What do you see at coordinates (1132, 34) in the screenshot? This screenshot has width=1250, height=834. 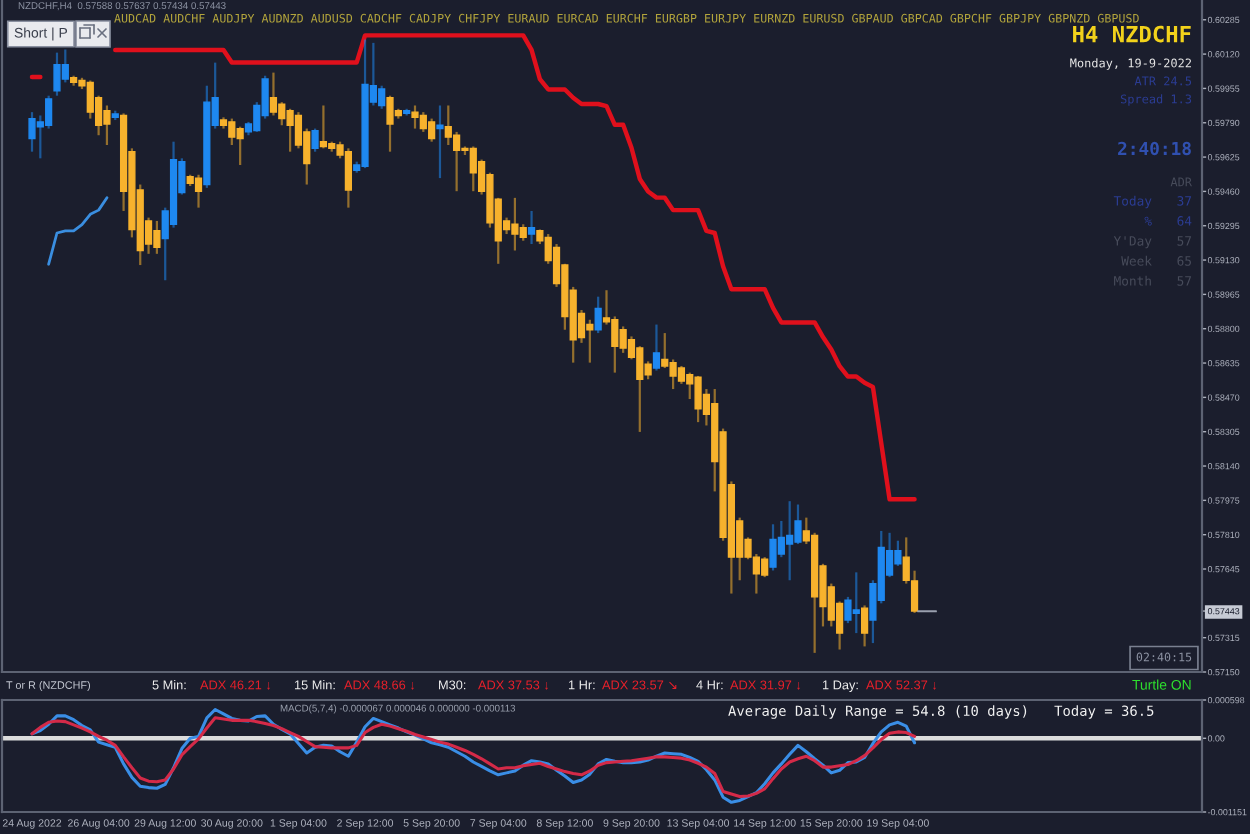 I see `text: H4 NZDCHF` at bounding box center [1132, 34].